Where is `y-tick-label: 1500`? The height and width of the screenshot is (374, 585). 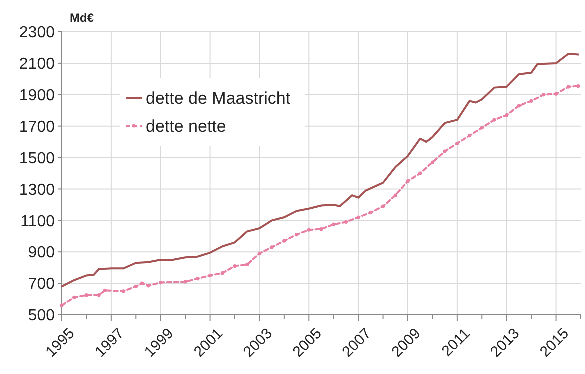
y-tick-label: 1500 is located at coordinates (37, 159).